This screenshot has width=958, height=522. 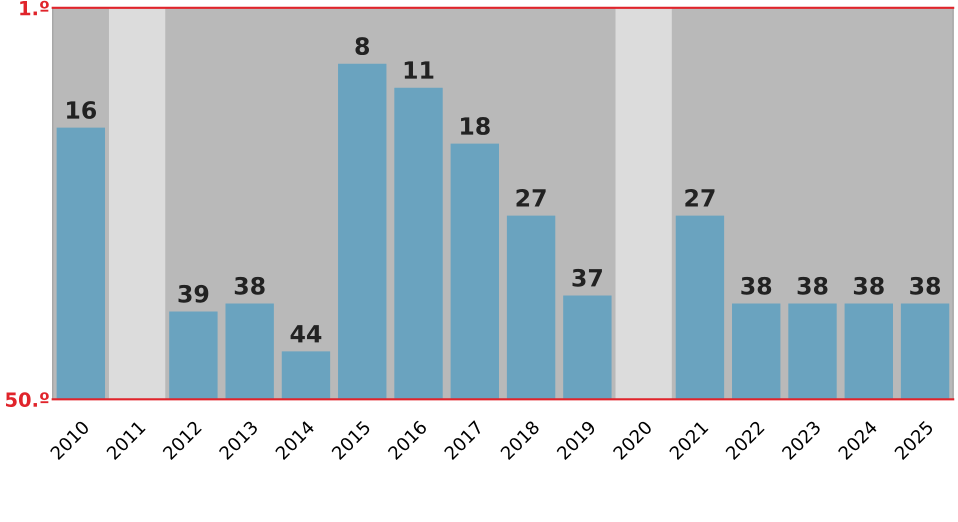 What do you see at coordinates (193, 293) in the screenshot?
I see `data-label: 39` at bounding box center [193, 293].